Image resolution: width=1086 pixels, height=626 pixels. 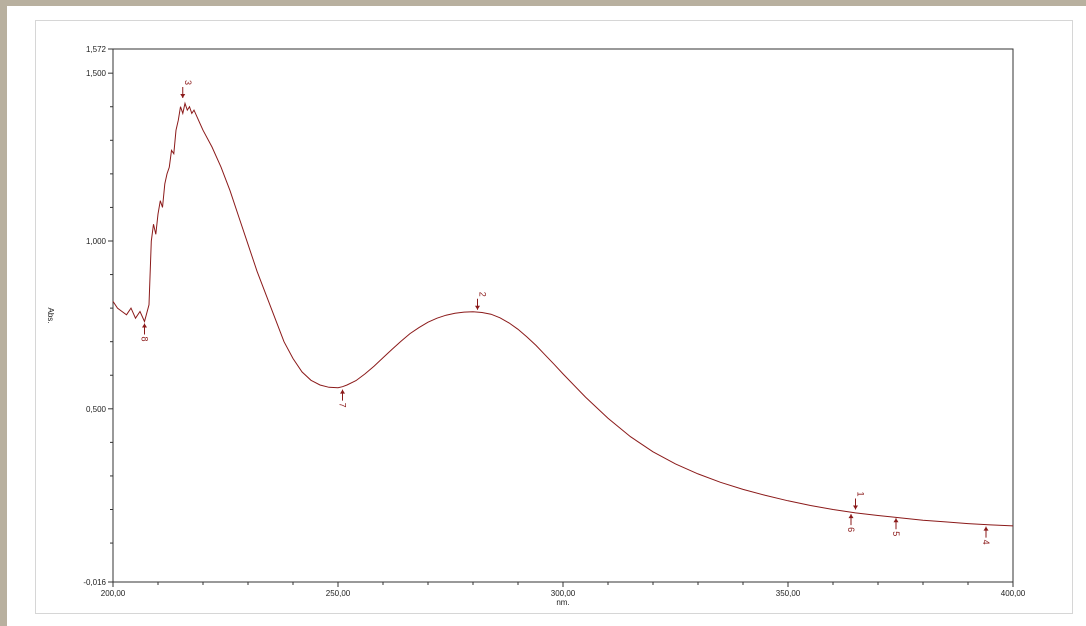 What do you see at coordinates (986, 535) in the screenshot?
I see `peak-marker-4: 4` at bounding box center [986, 535].